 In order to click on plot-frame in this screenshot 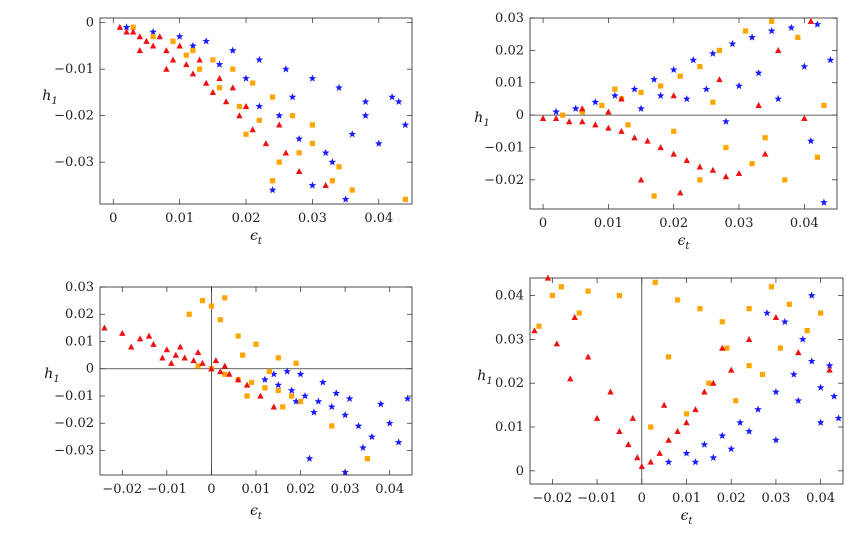, I will do `click(256, 111)`.